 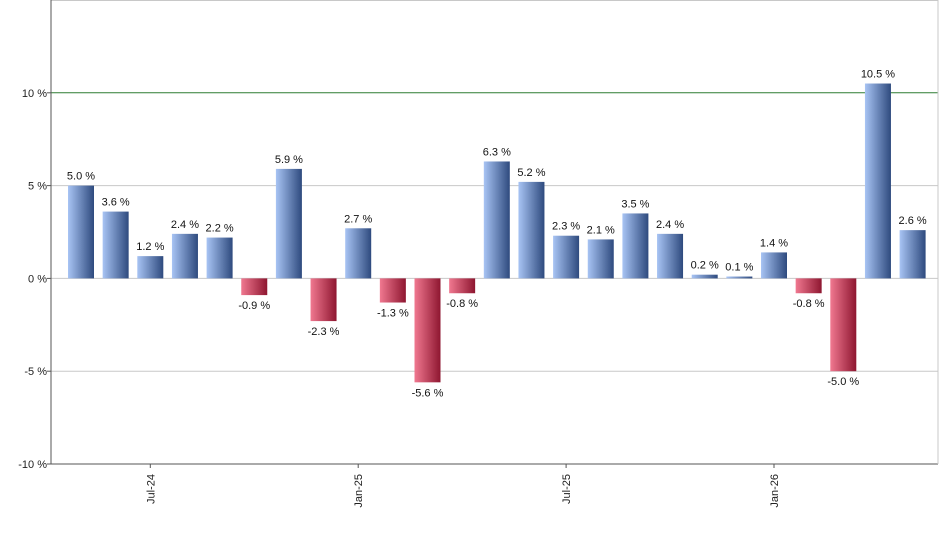 I want to click on bar-value-label: -5.6 %, so click(x=428, y=393).